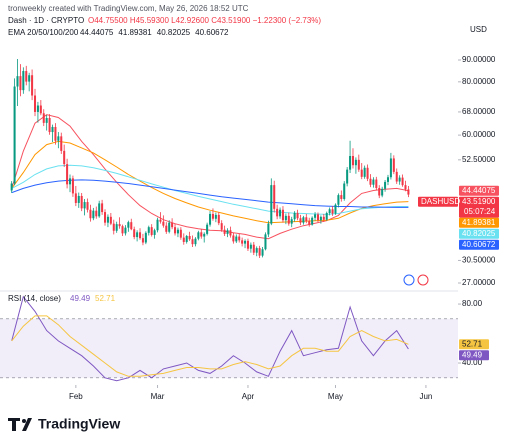  Describe the element at coordinates (97, 32) in the screenshot. I see `ema-value: 44.44075` at that location.